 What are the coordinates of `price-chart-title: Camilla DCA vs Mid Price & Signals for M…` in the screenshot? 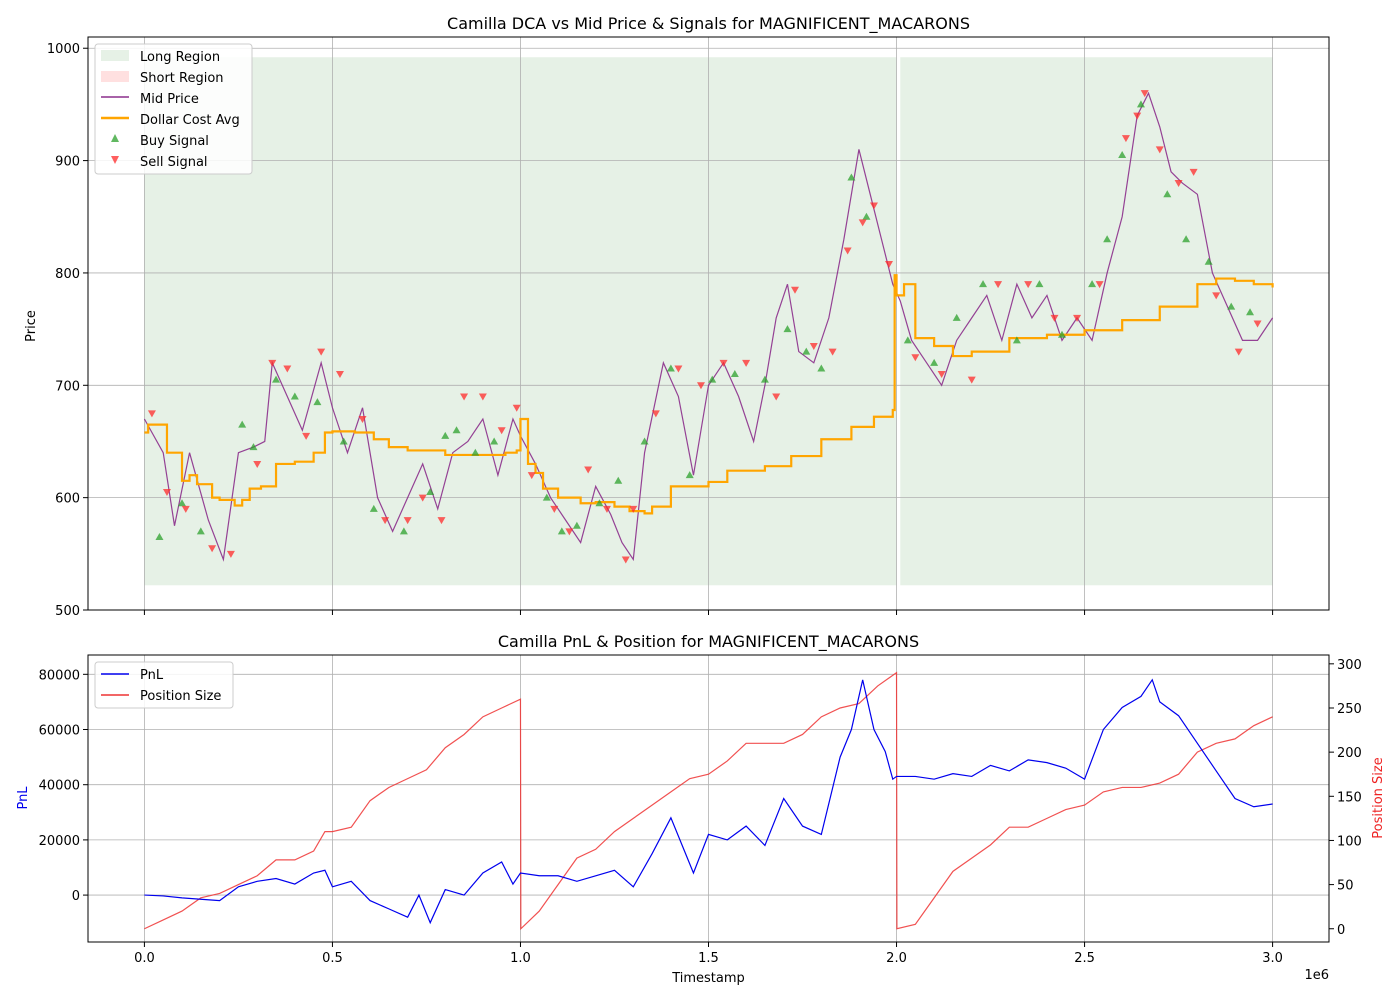 It's located at (708, 24).